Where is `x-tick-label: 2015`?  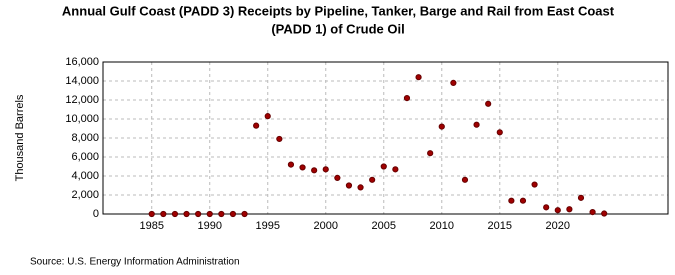
x-tick-label: 2015 is located at coordinates (500, 226).